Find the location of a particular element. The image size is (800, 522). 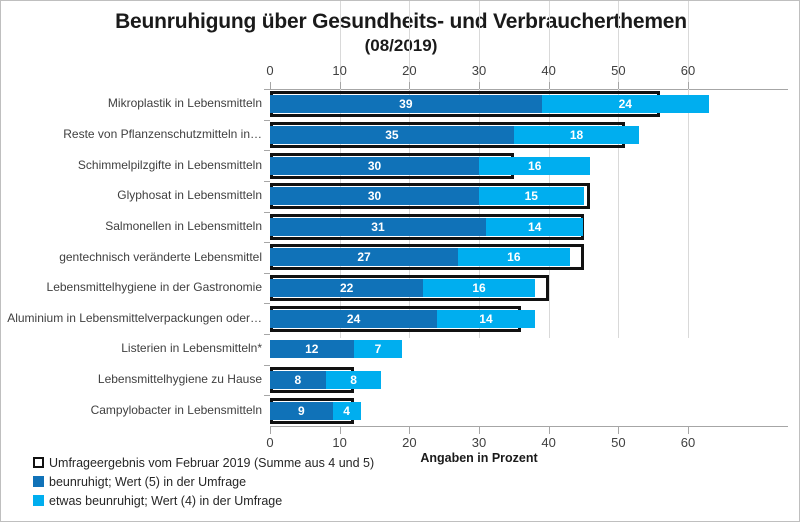

bar-value-label: 22 is located at coordinates (346, 288).